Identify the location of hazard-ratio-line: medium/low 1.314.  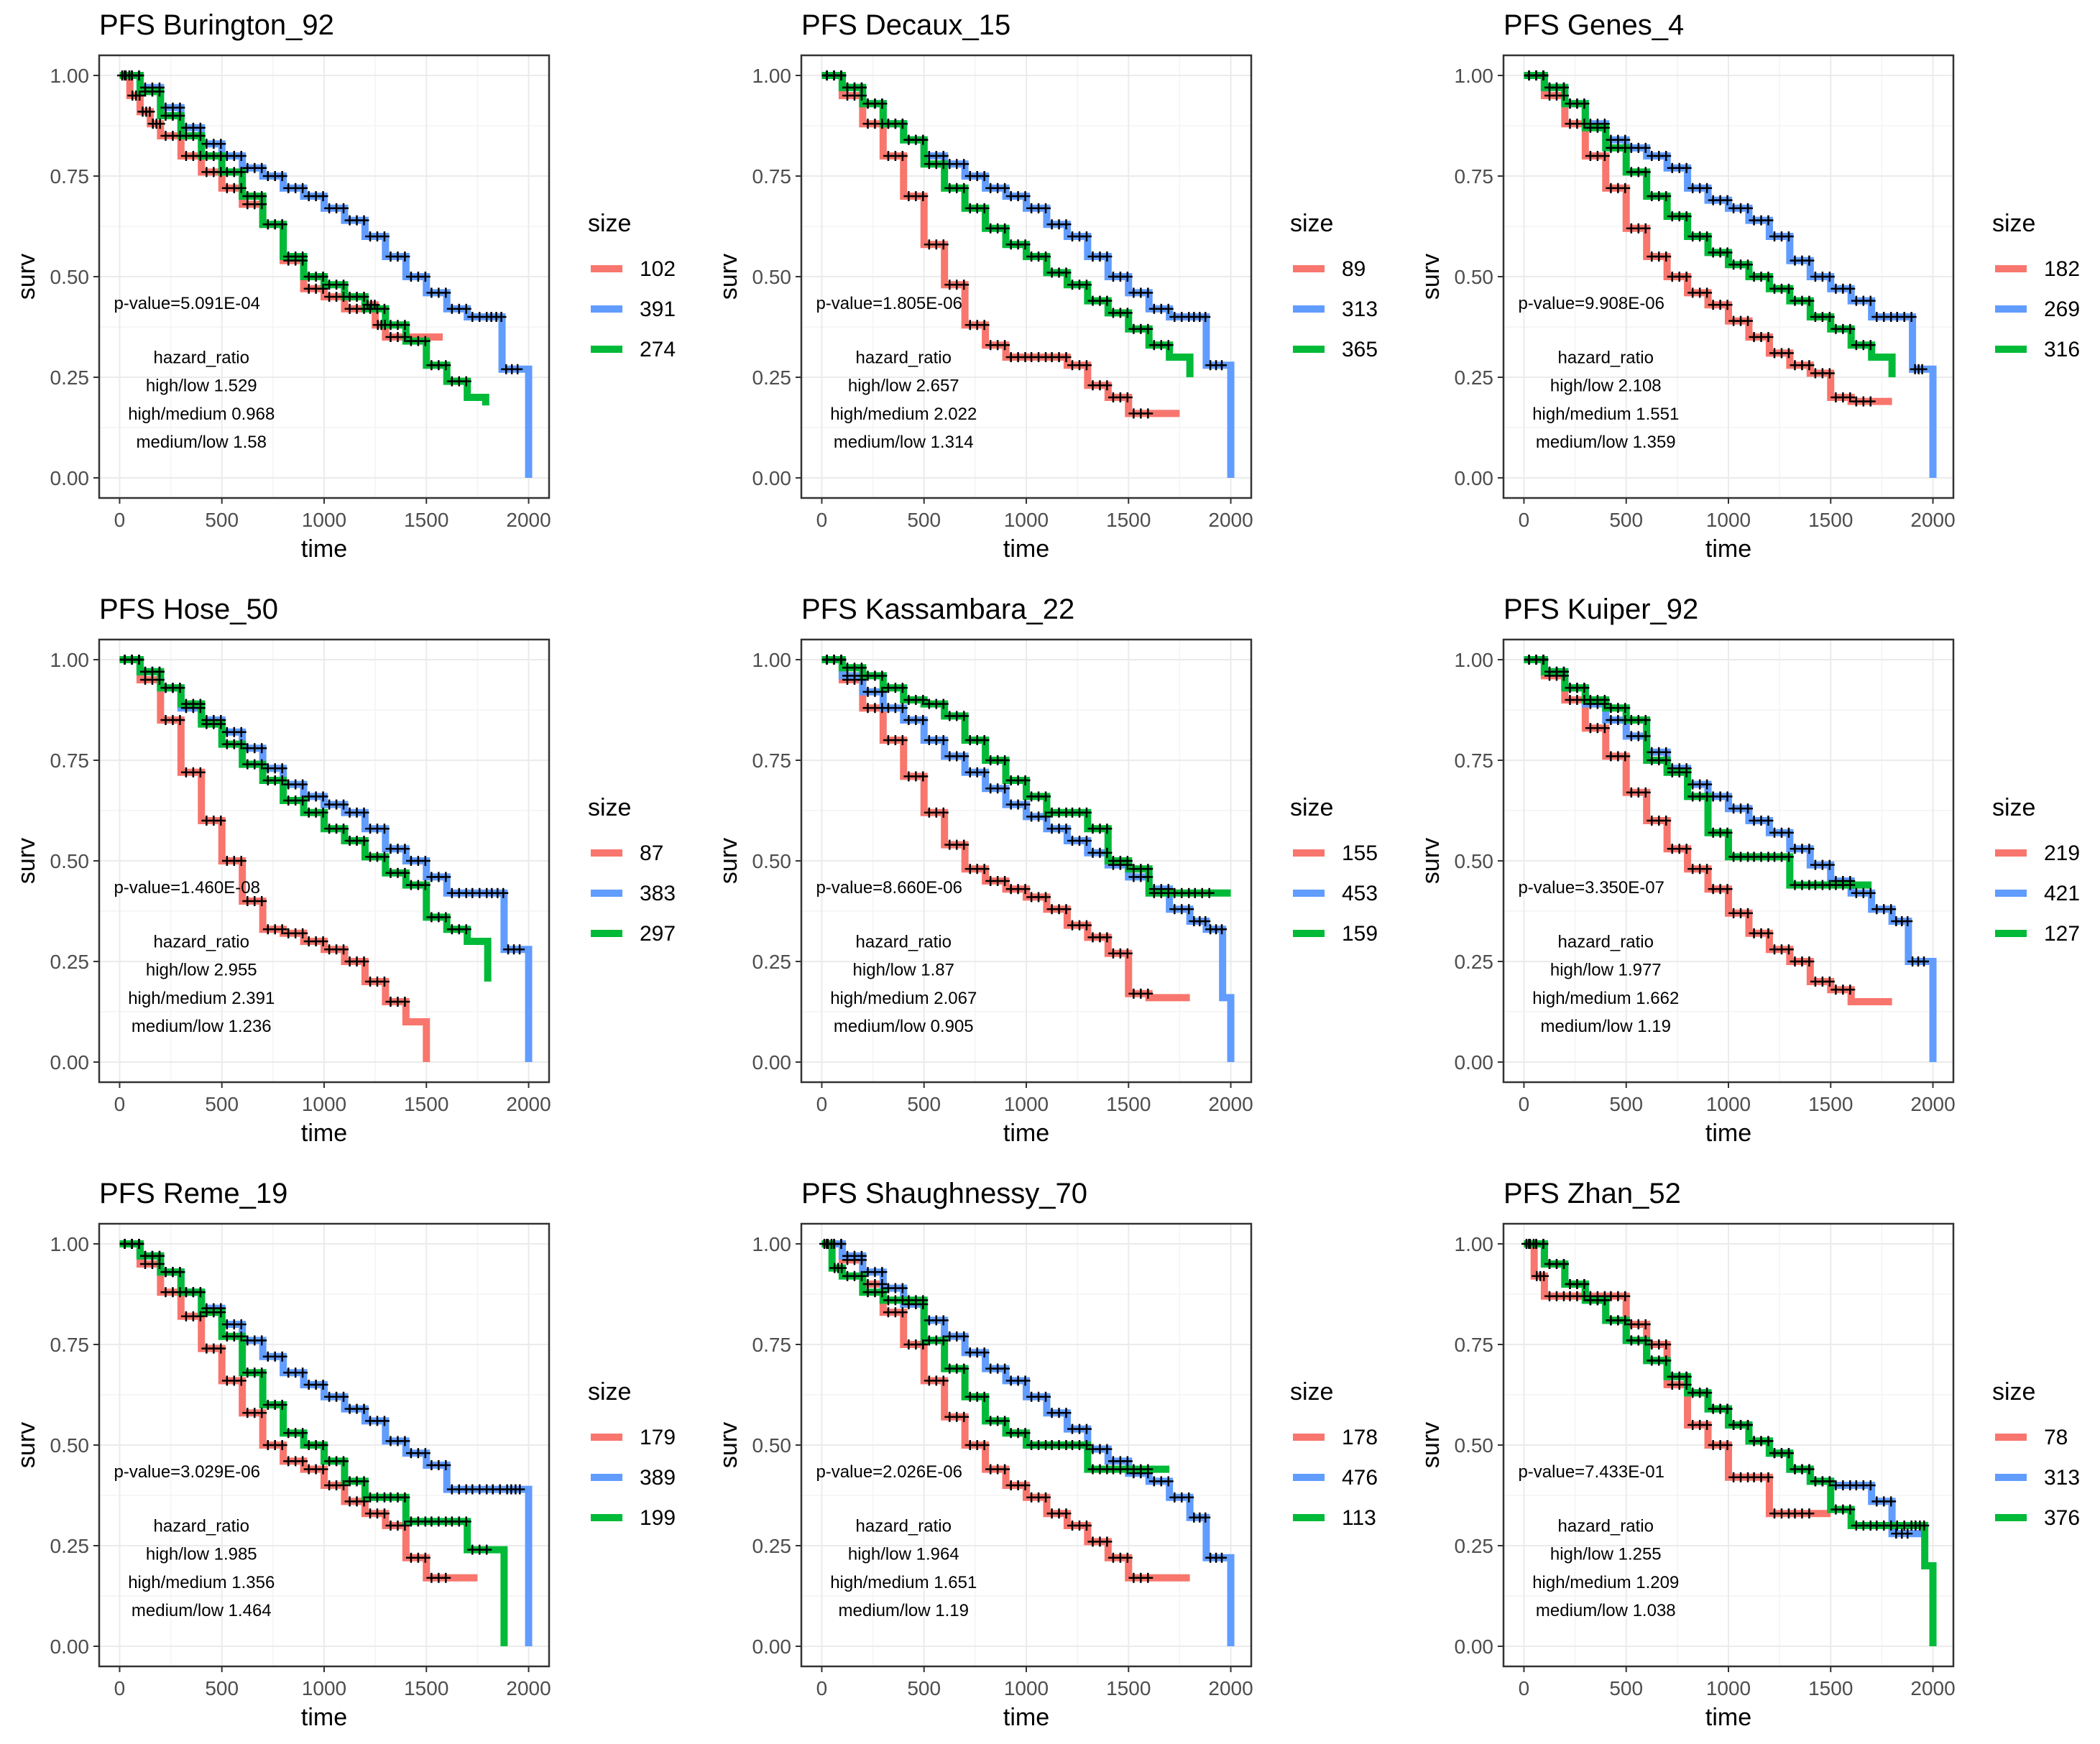
(904, 442).